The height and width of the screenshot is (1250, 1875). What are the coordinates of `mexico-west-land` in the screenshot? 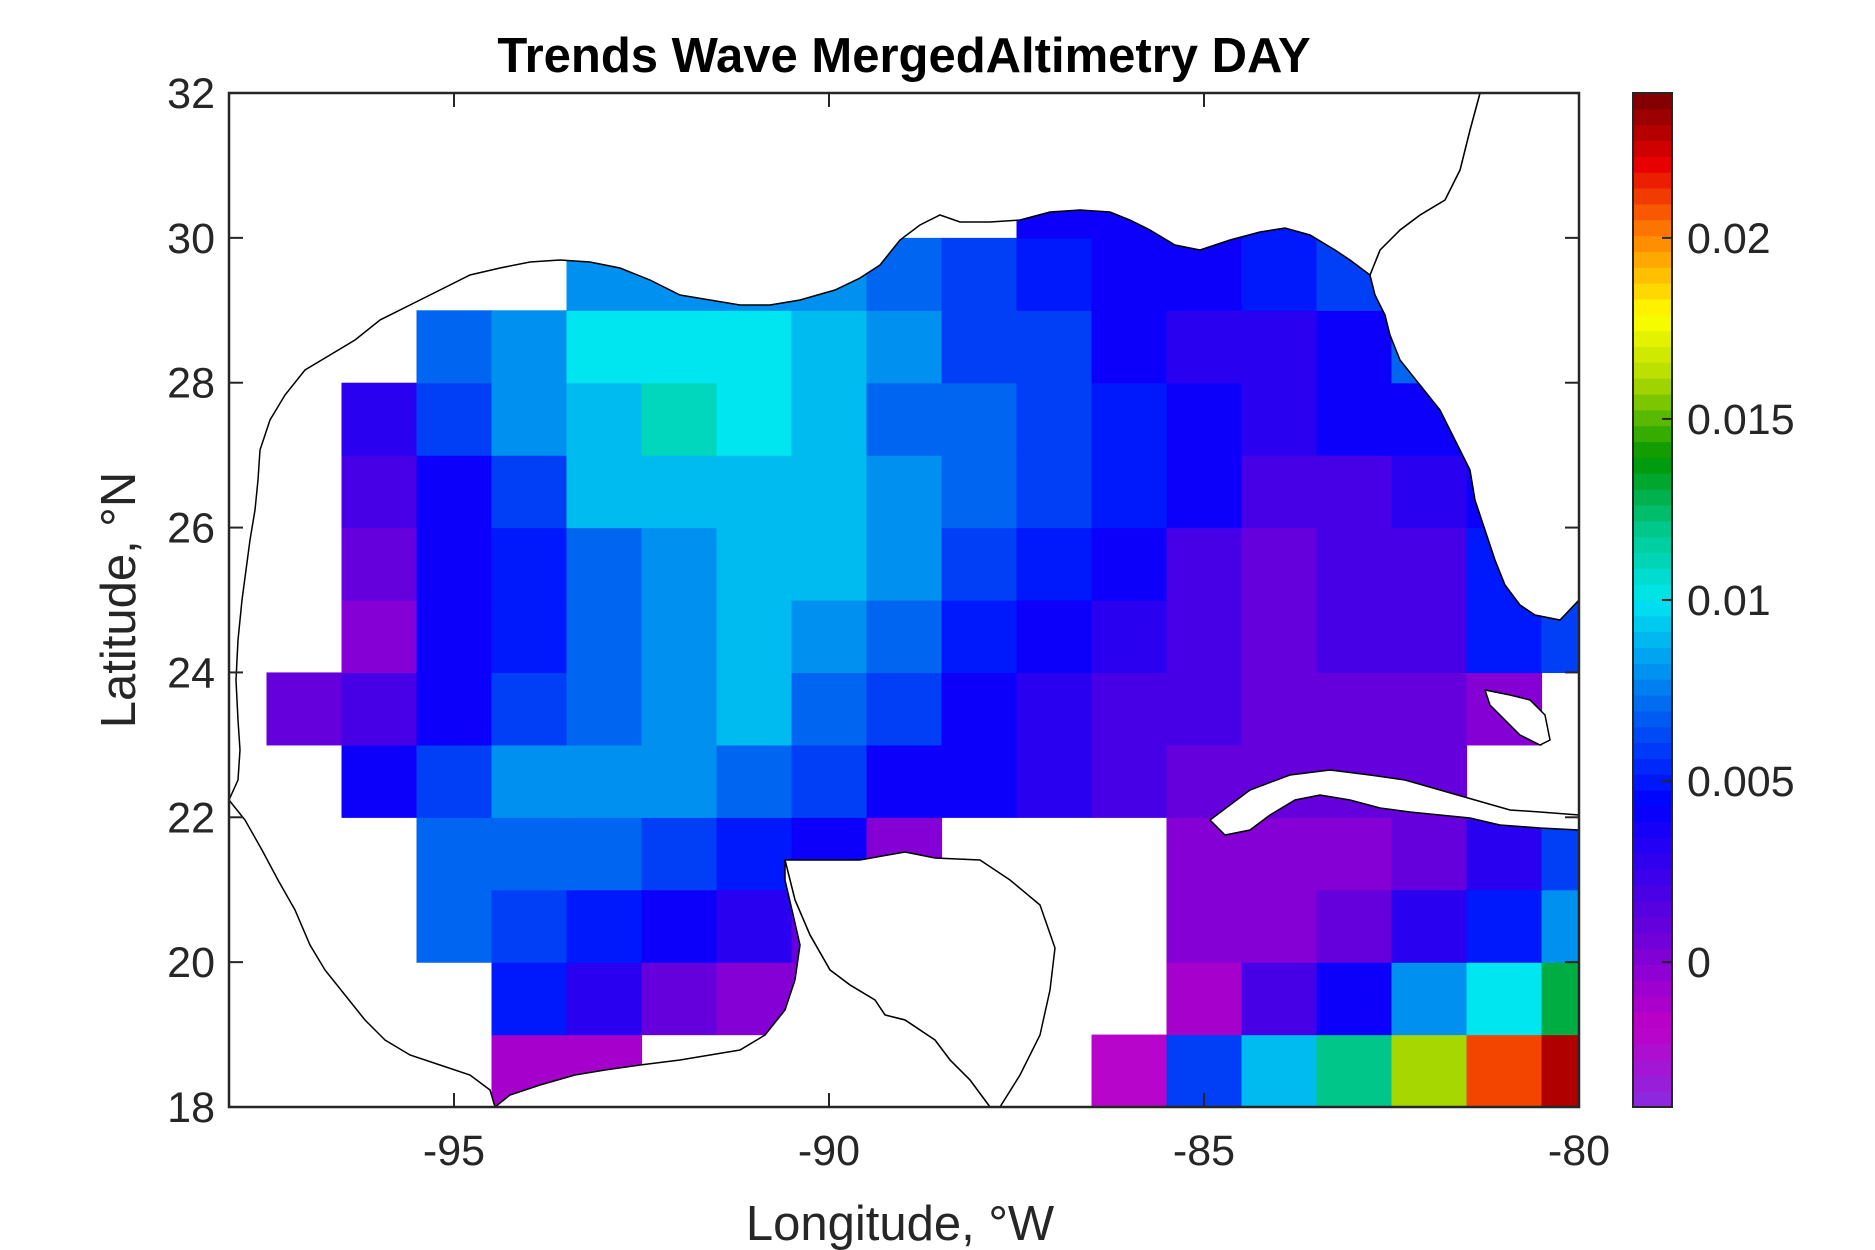 It's located at (362, 952).